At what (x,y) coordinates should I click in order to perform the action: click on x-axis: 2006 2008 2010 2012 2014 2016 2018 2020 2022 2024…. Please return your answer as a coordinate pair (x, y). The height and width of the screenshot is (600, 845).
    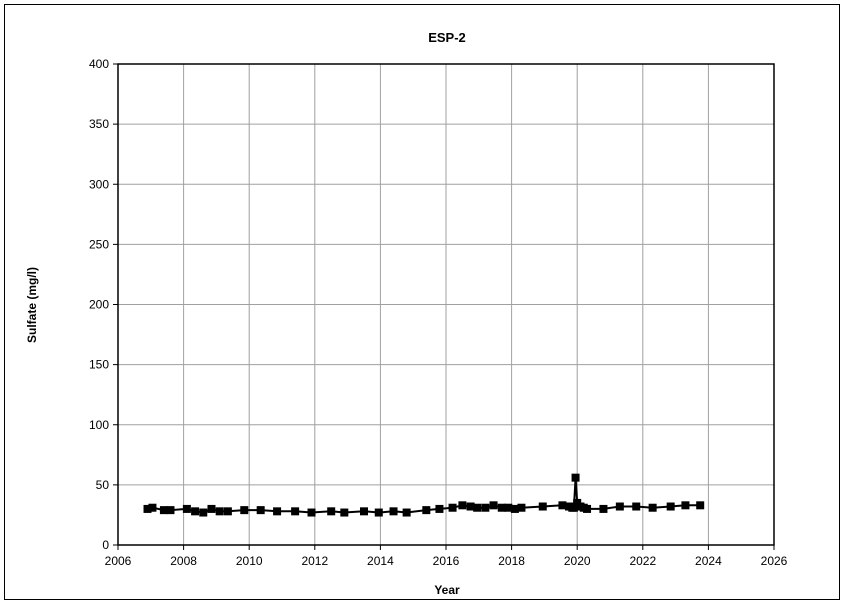
    Looking at the image, I should click on (446, 556).